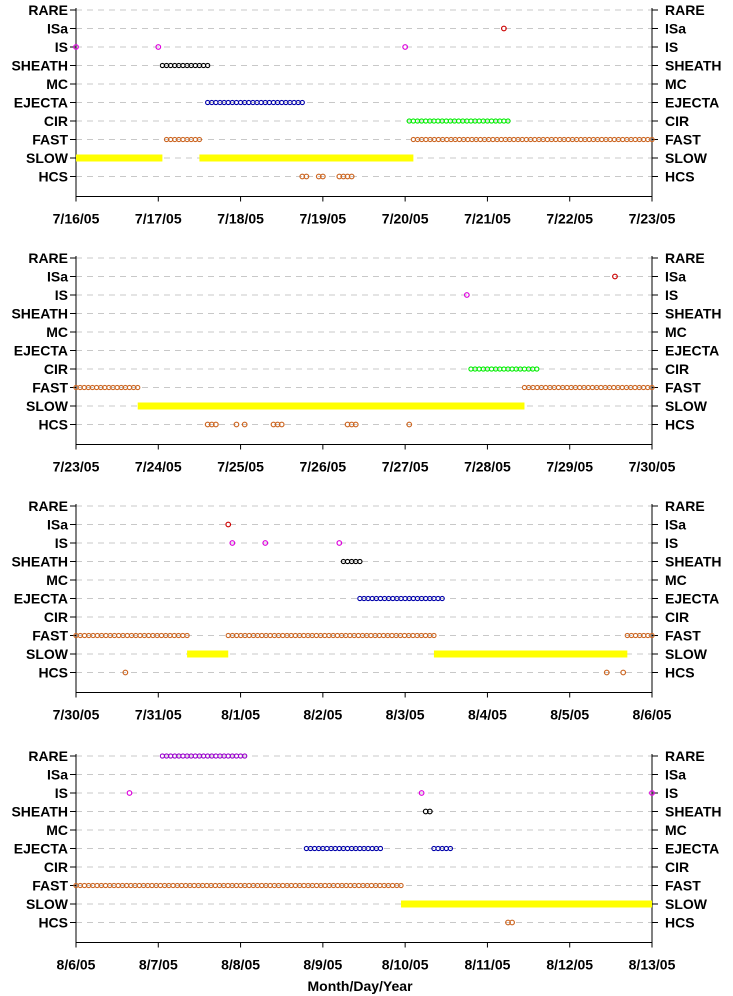 The height and width of the screenshot is (996, 733). Describe the element at coordinates (405, 715) in the screenshot. I see `x-tick-label: 8/3/05` at that location.